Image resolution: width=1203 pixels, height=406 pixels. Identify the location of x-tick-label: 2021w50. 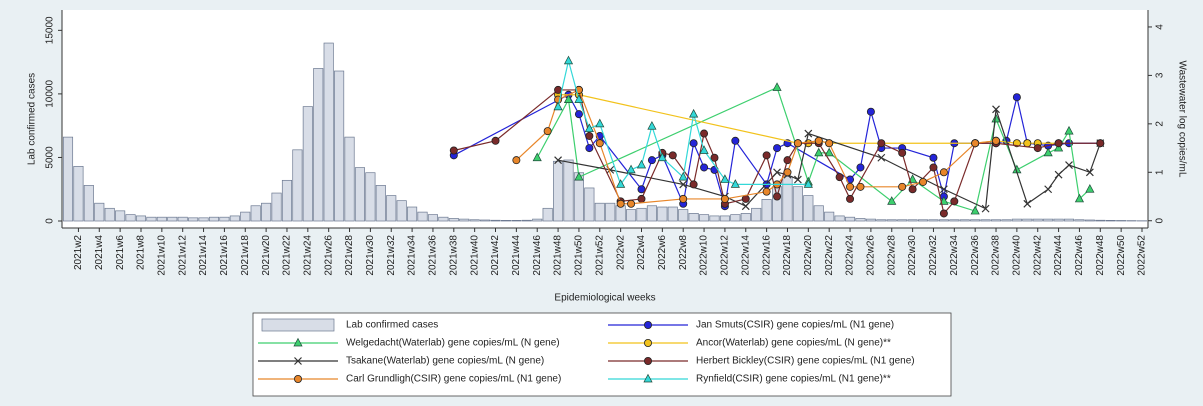
(579, 255).